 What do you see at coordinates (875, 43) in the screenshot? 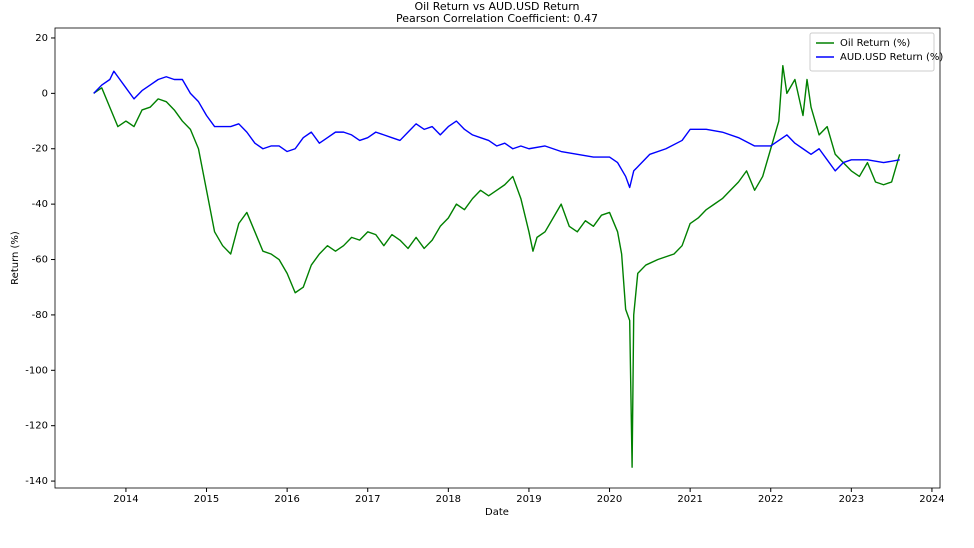
I see `legend-label: Oil Return (%)` at bounding box center [875, 43].